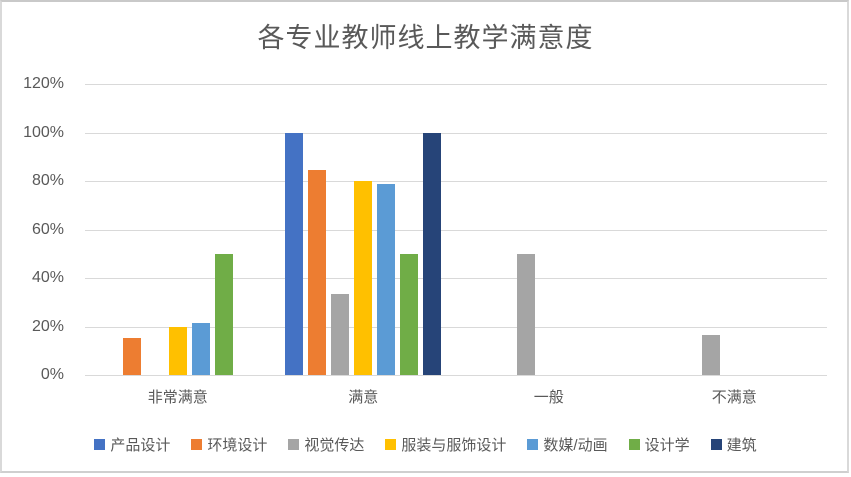 The height and width of the screenshot is (477, 851). What do you see at coordinates (52, 374) in the screenshot?
I see `y-axis-tick-label: 0%` at bounding box center [52, 374].